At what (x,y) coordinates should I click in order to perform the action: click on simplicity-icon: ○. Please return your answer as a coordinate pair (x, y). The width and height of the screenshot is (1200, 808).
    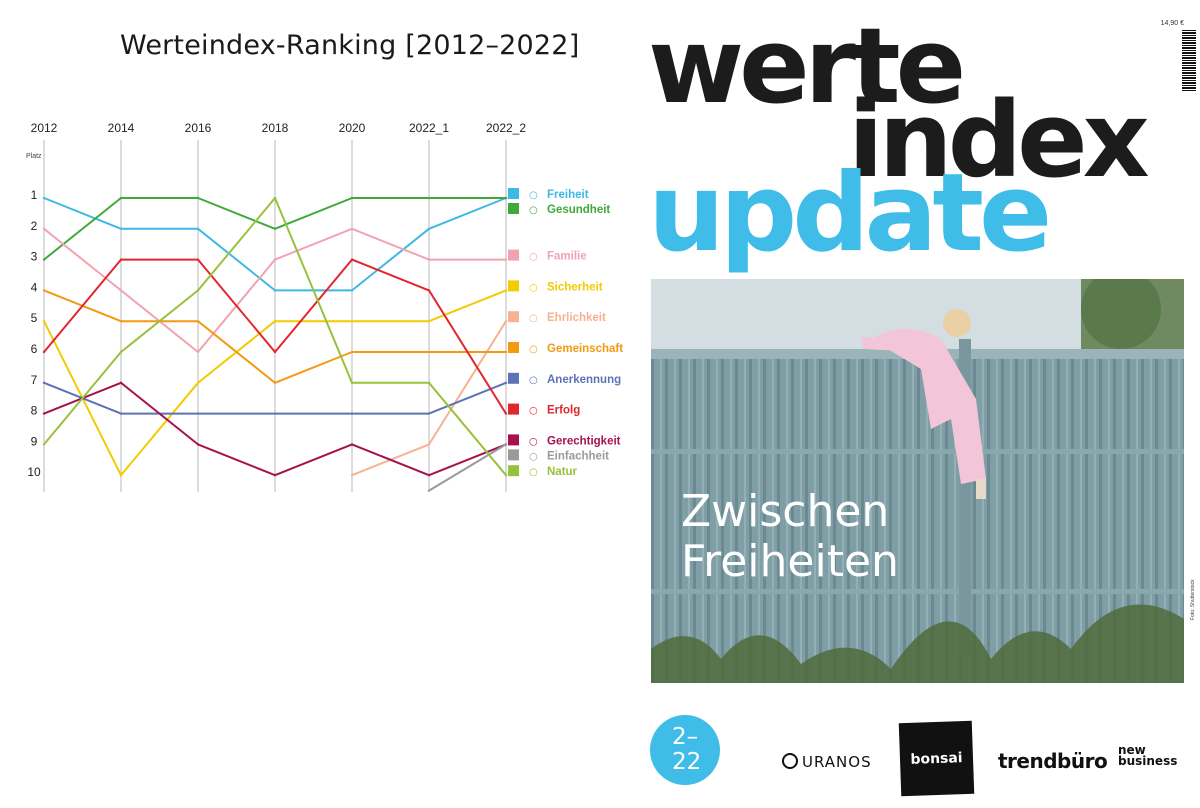
    Looking at the image, I should click on (533, 456).